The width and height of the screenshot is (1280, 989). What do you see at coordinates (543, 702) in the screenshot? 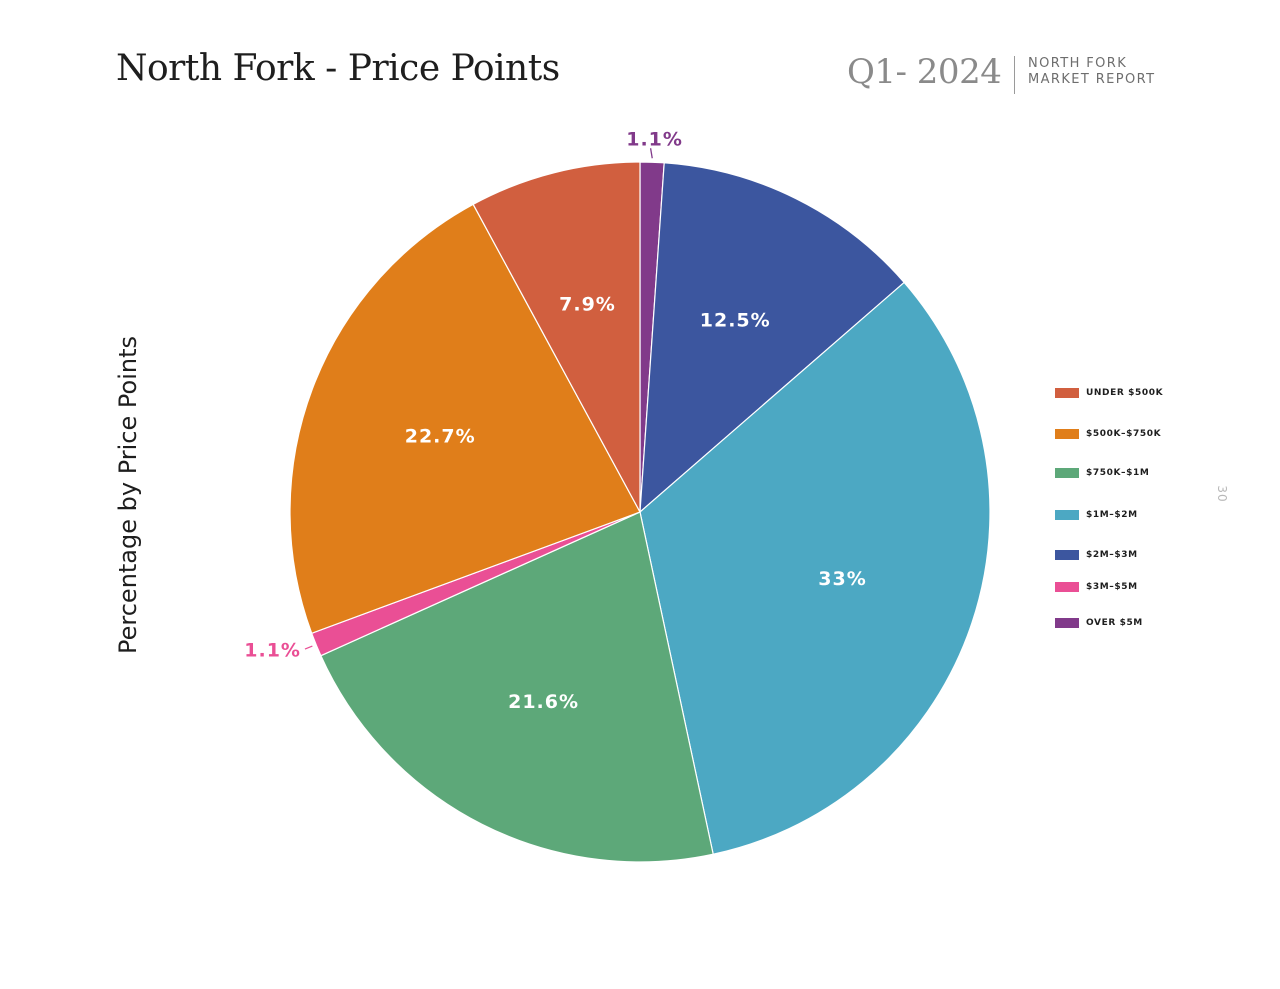
I see `pie-label-750k-1m: 21.6%` at bounding box center [543, 702].